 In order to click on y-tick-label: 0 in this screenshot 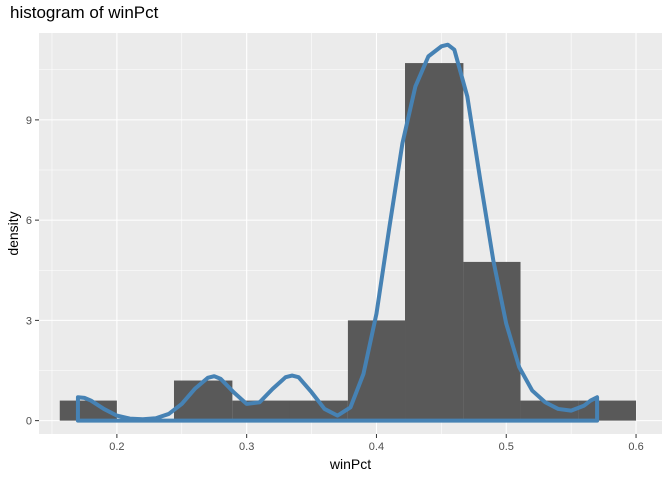, I will do `click(29, 422)`.